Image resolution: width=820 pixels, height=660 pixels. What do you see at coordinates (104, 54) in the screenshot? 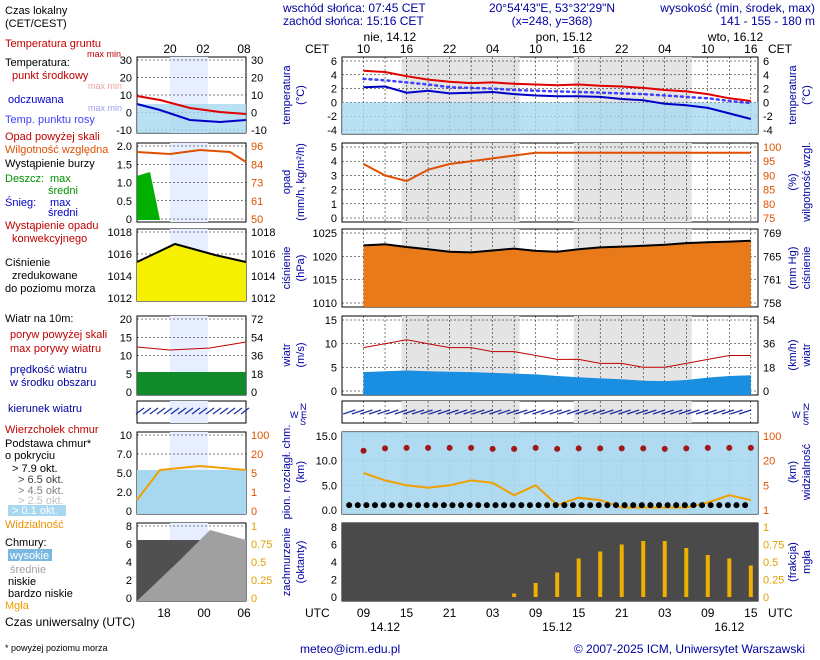
I see `legend-ground-temp-sub: max min` at bounding box center [104, 54].